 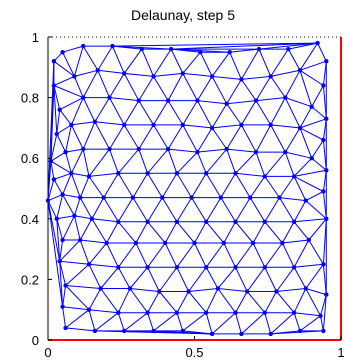 I want to click on y-tick-label: 0.6, so click(x=30, y=158).